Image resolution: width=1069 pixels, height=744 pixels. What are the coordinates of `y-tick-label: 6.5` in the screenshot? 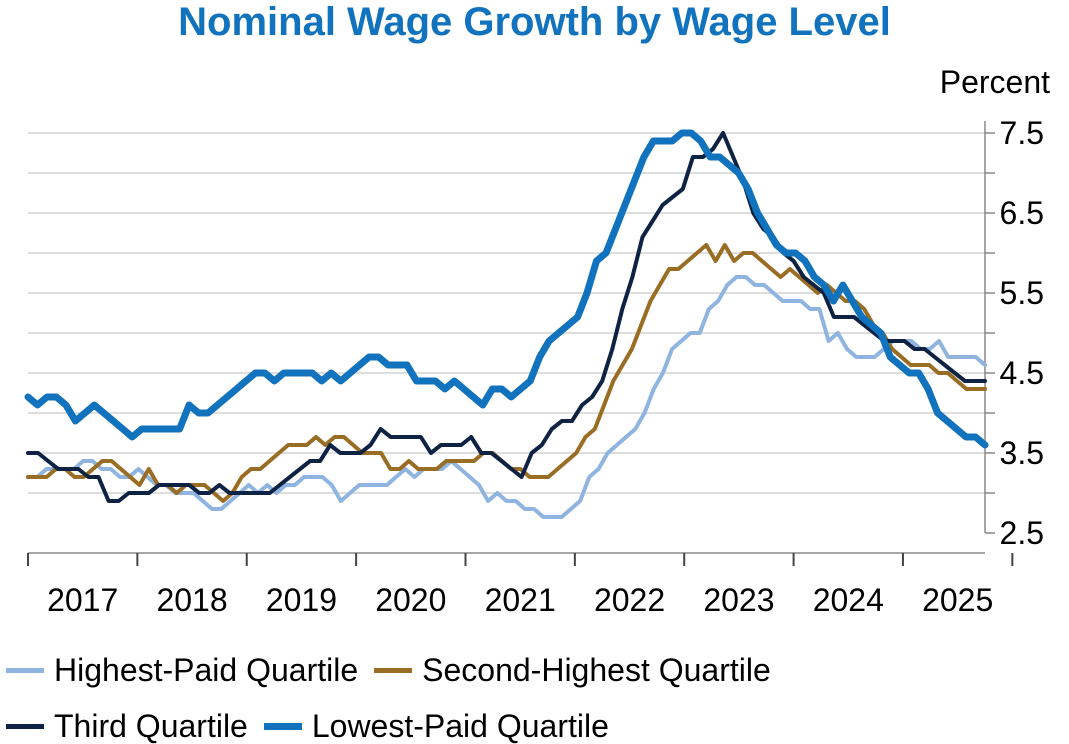 It's located at (1022, 213).